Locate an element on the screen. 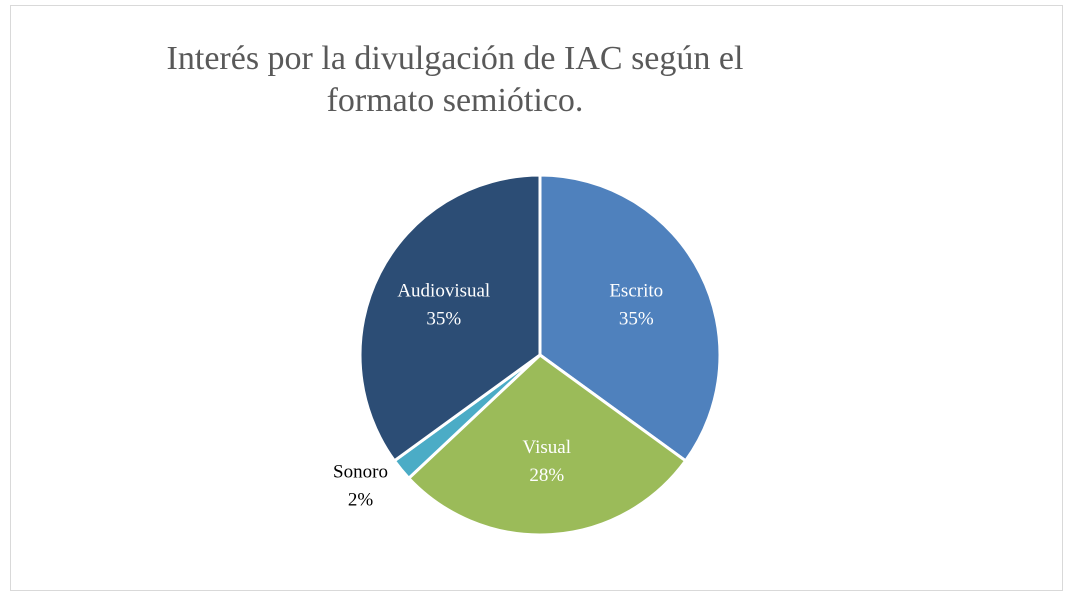 This screenshot has height=592, width=1065. slice-value: 28% is located at coordinates (546, 475).